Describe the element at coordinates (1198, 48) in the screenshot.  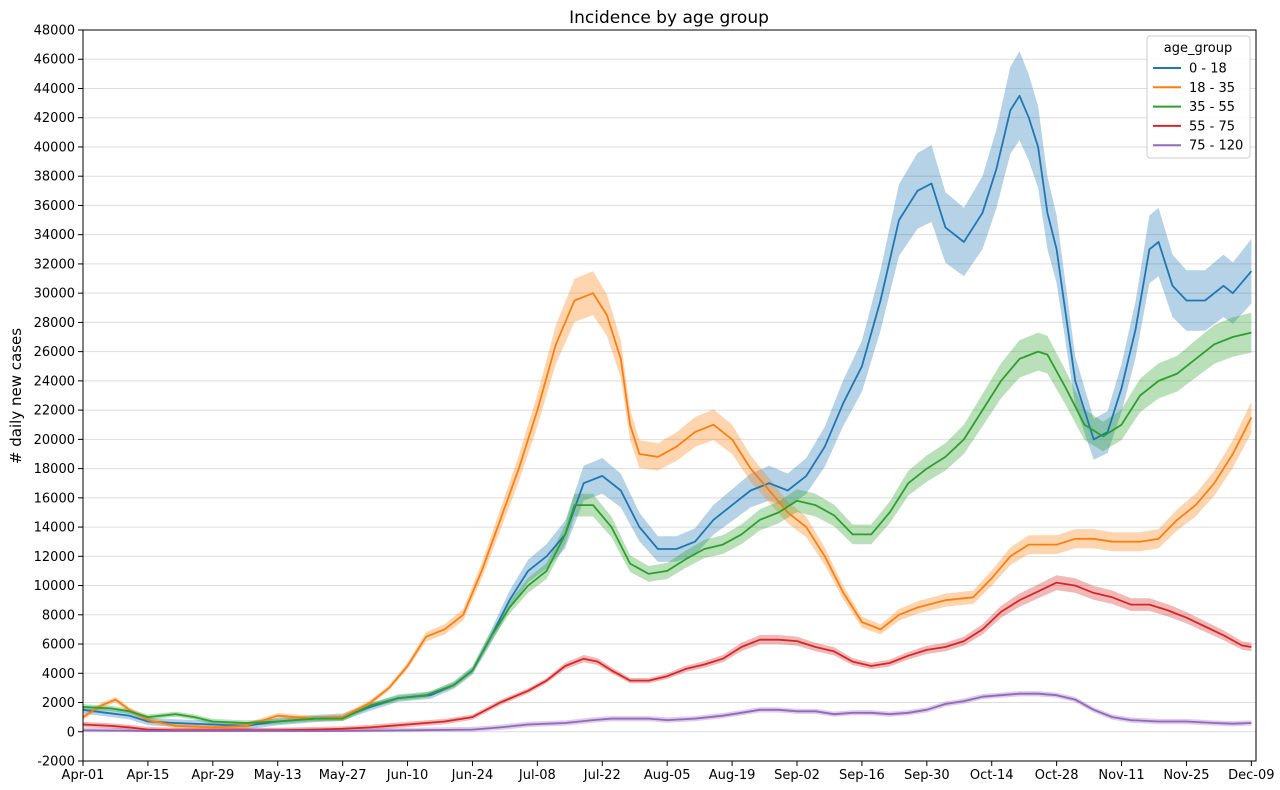
I see `legend-title: age_group` at that location.